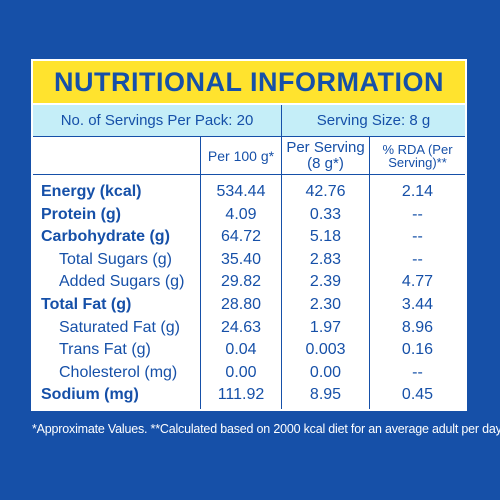 The width and height of the screenshot is (500, 500). What do you see at coordinates (417, 327) in the screenshot?
I see `value-rda: 8.96` at bounding box center [417, 327].